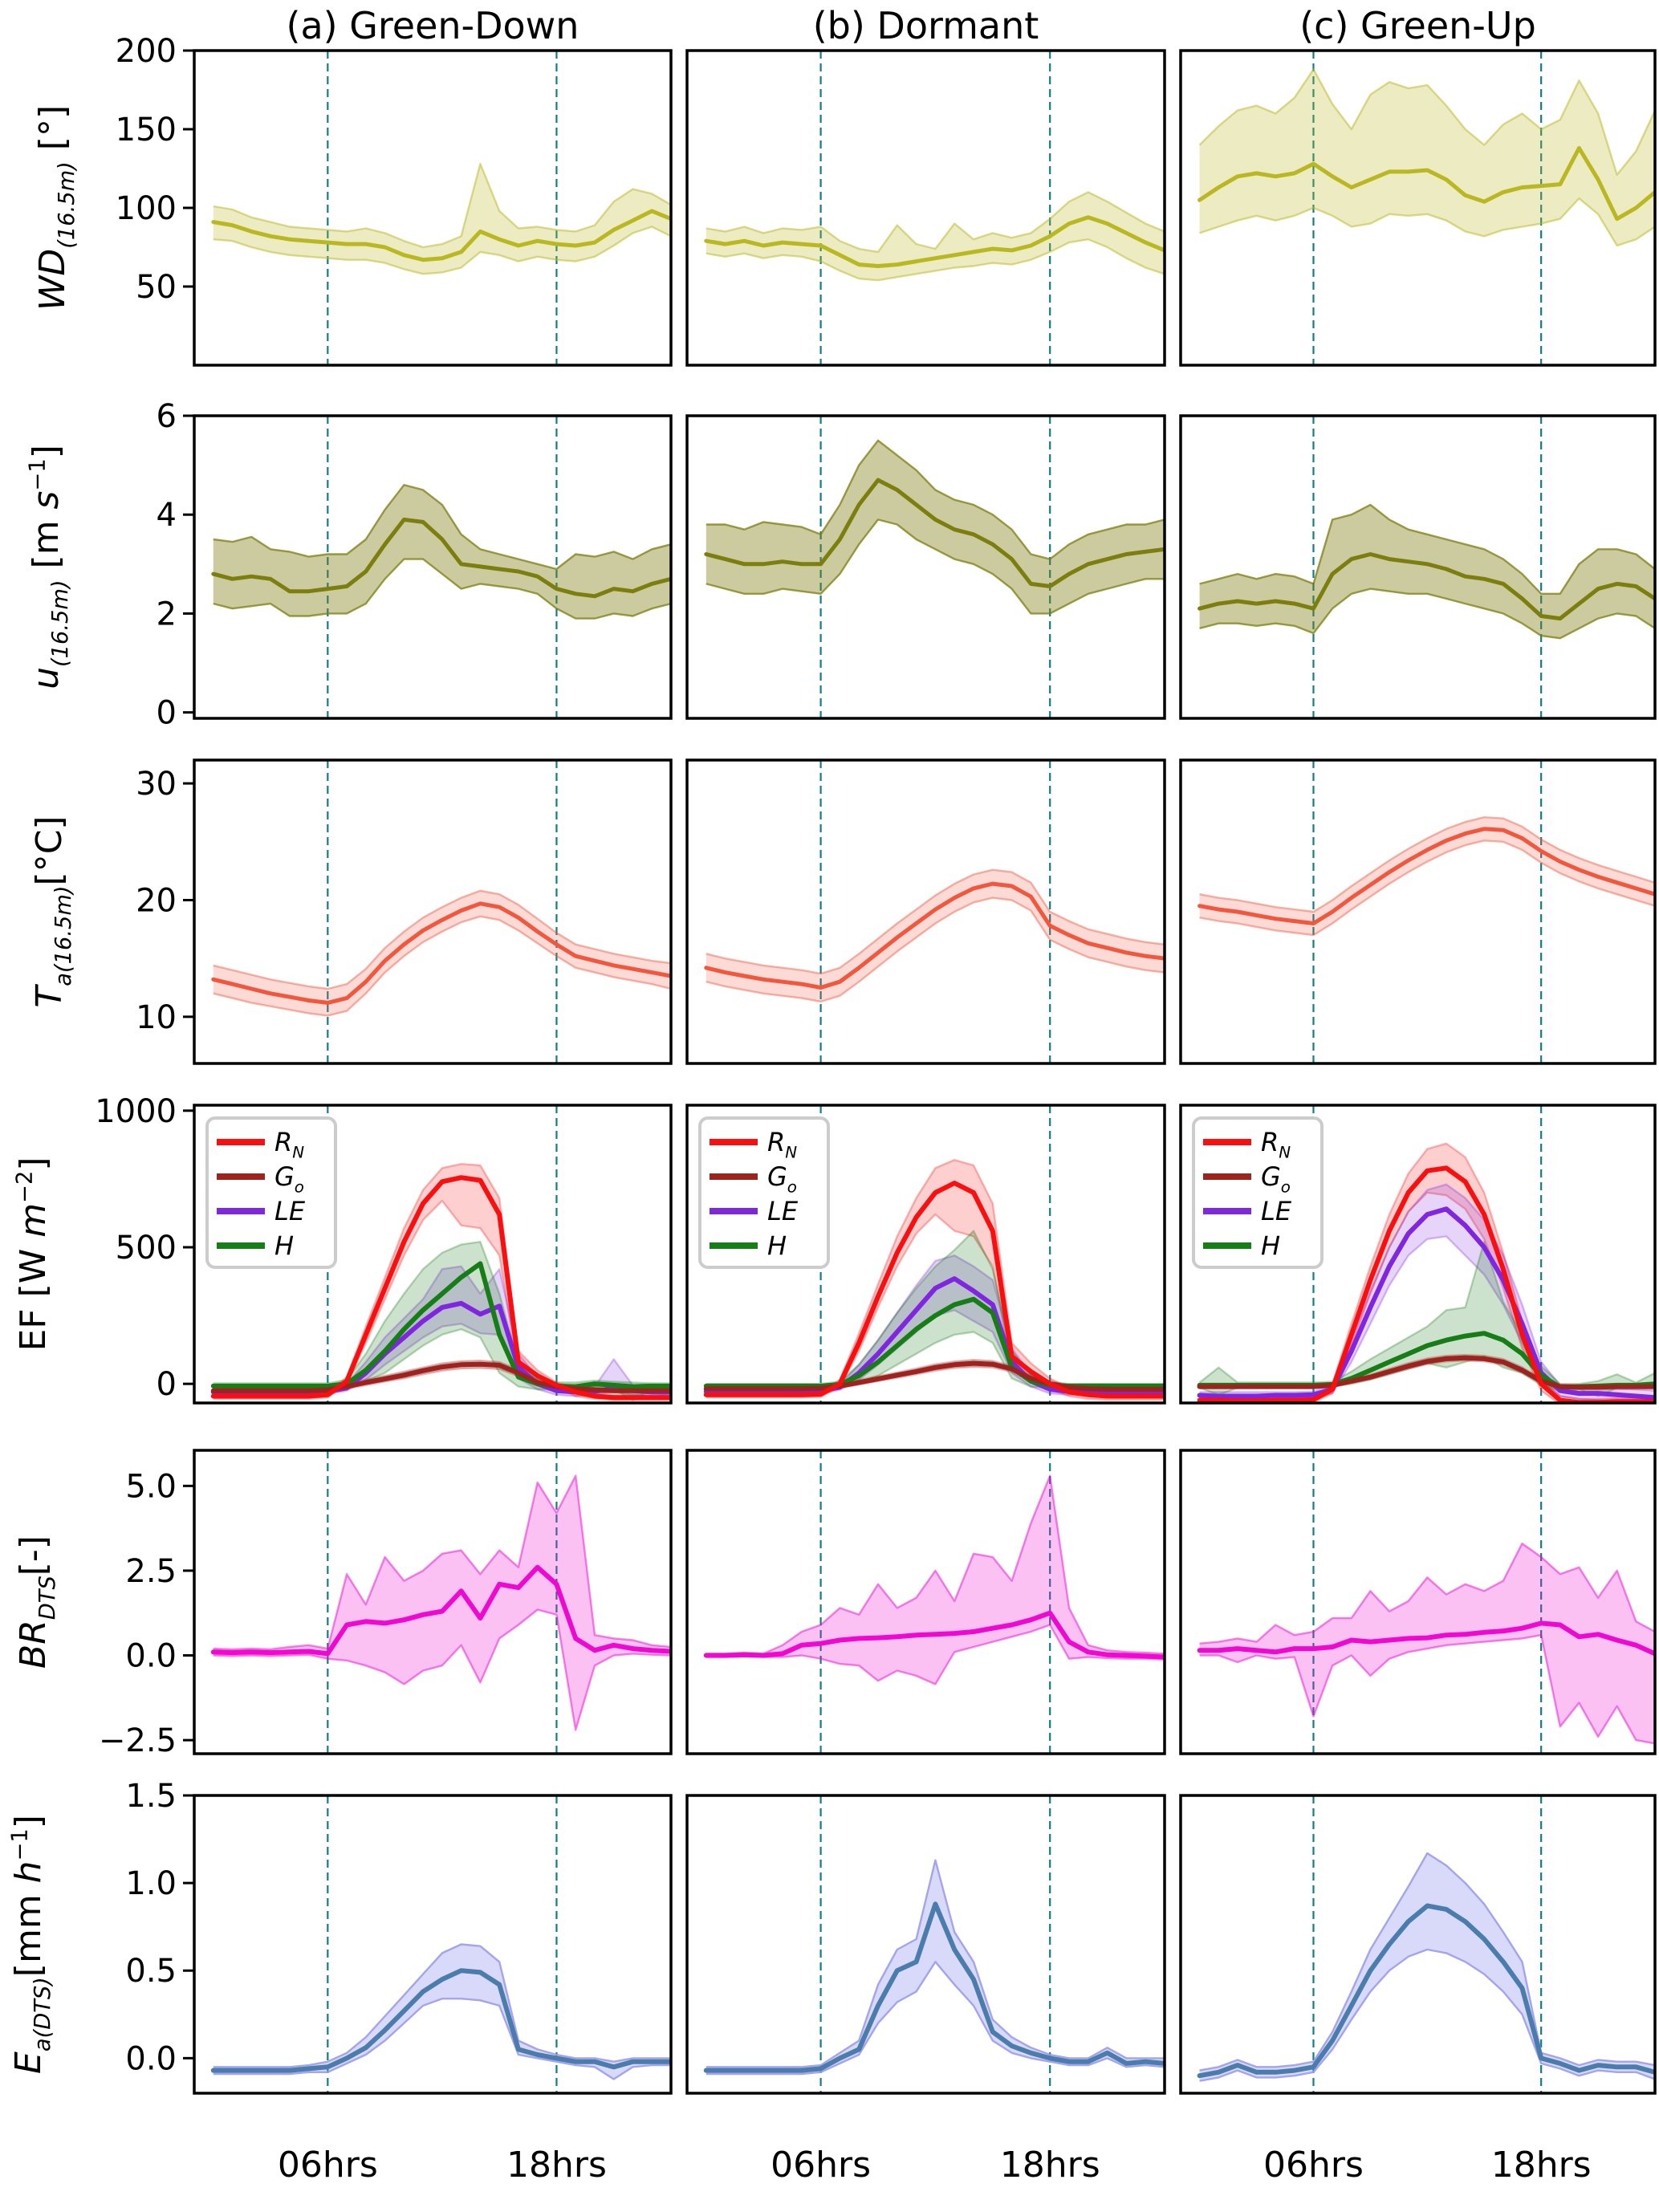 The image size is (1659, 2212). What do you see at coordinates (1426, 1639) in the screenshot?
I see `mean-line-BR` at bounding box center [1426, 1639].